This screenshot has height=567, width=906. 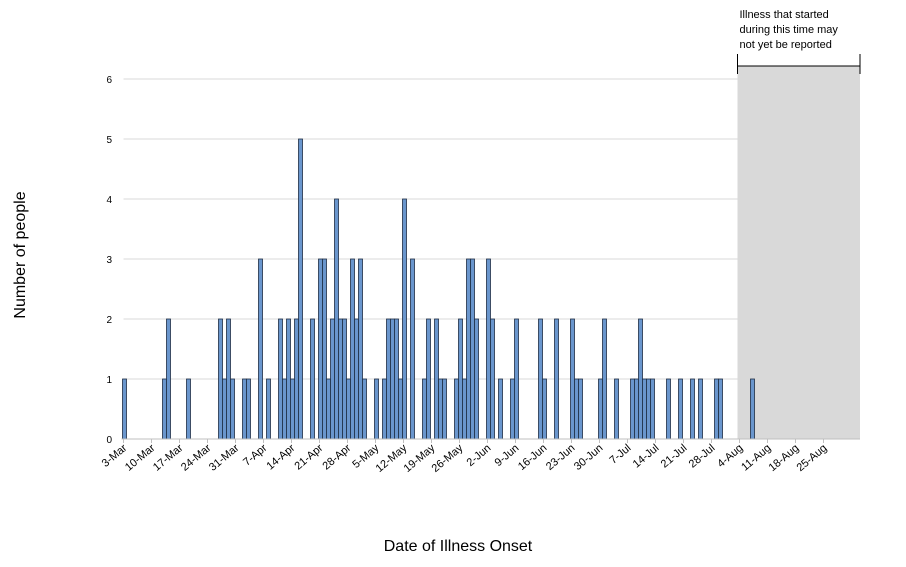 I want to click on x-tick-label: 31-Mar, so click(x=224, y=458).